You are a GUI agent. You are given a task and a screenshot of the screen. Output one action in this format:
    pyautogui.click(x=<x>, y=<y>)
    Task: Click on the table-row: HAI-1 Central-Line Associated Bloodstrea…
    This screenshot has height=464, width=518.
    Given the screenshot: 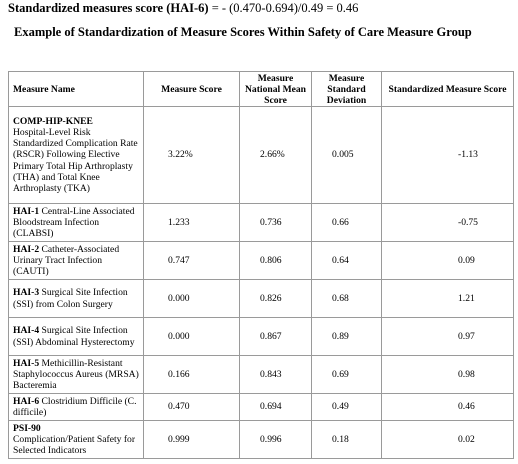 What is the action you would take?
    pyautogui.click(x=261, y=222)
    